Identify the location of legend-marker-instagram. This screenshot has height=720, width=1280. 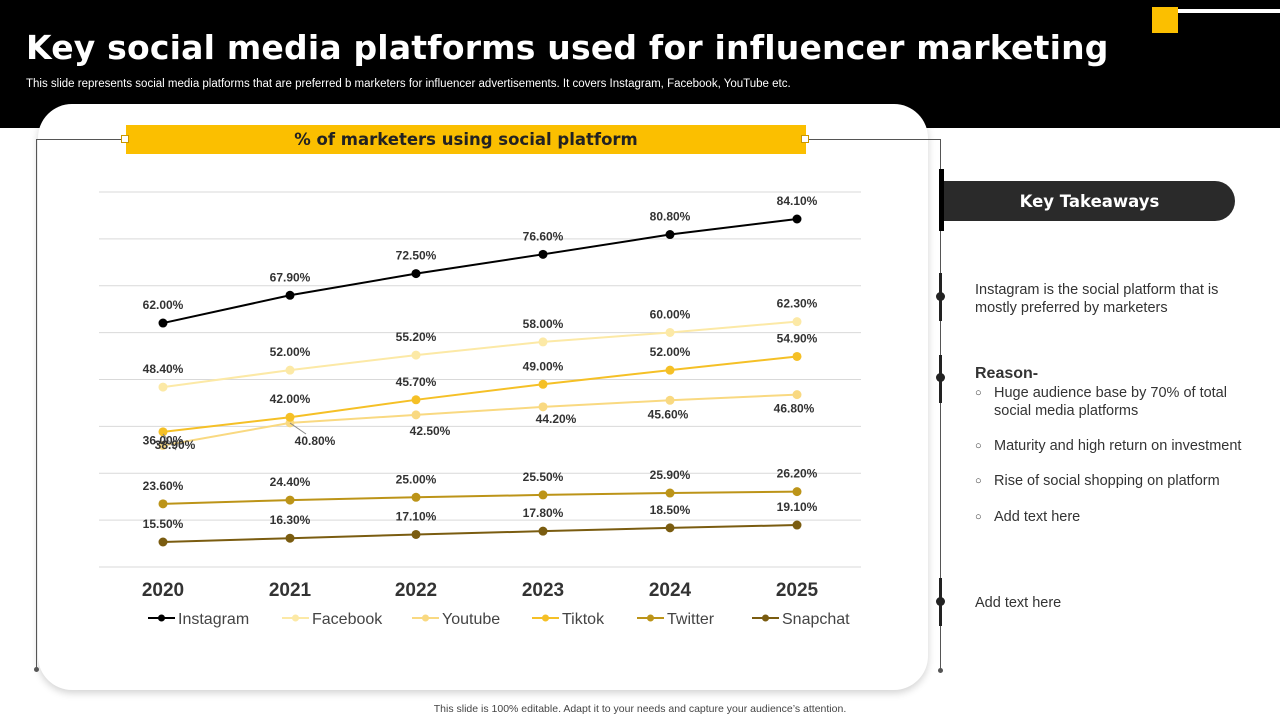
(161, 618).